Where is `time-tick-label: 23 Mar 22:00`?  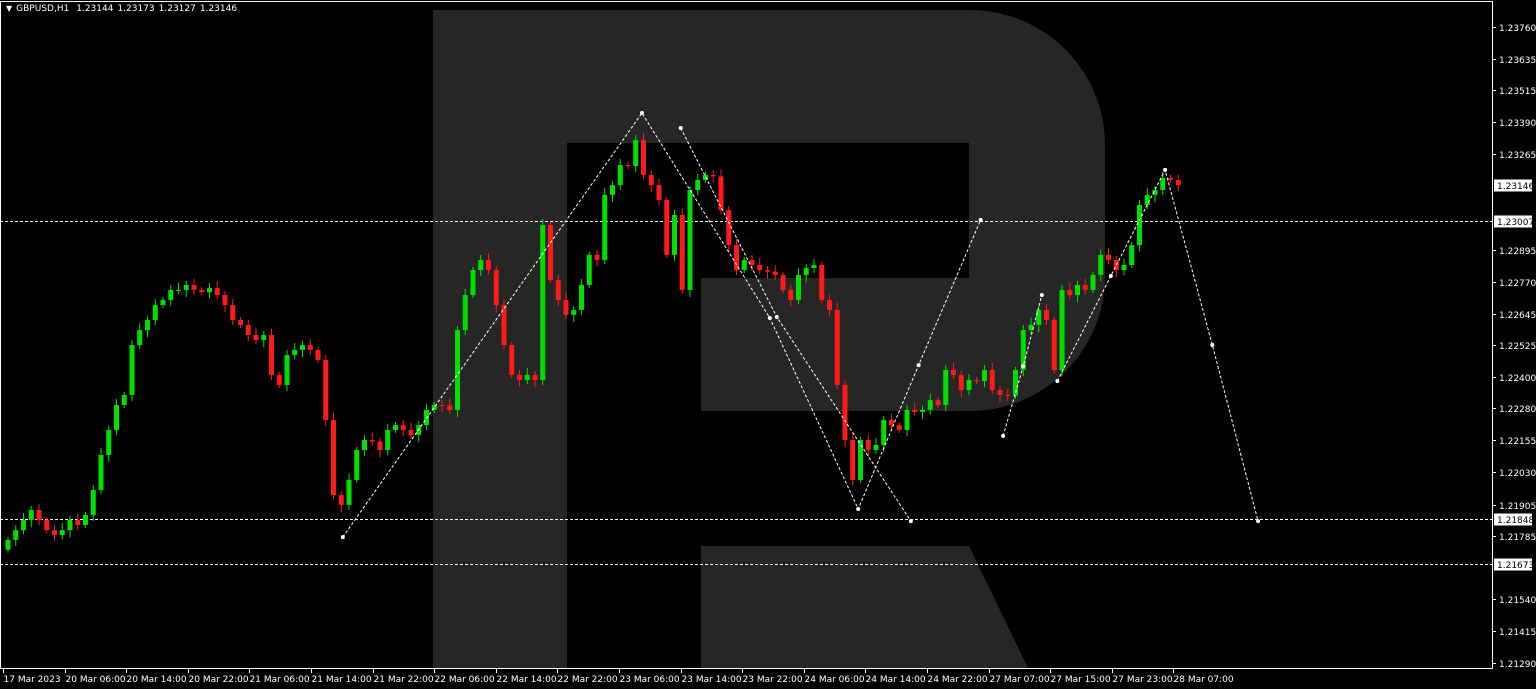
time-tick-label: 23 Mar 22:00 is located at coordinates (773, 680).